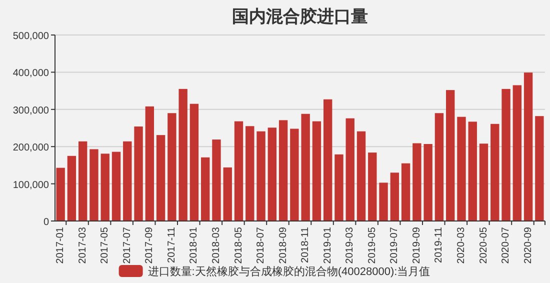 Image resolution: width=550 pixels, height=283 pixels. Describe the element at coordinates (31, 110) in the screenshot. I see `y-tick-label: 300,000` at that location.